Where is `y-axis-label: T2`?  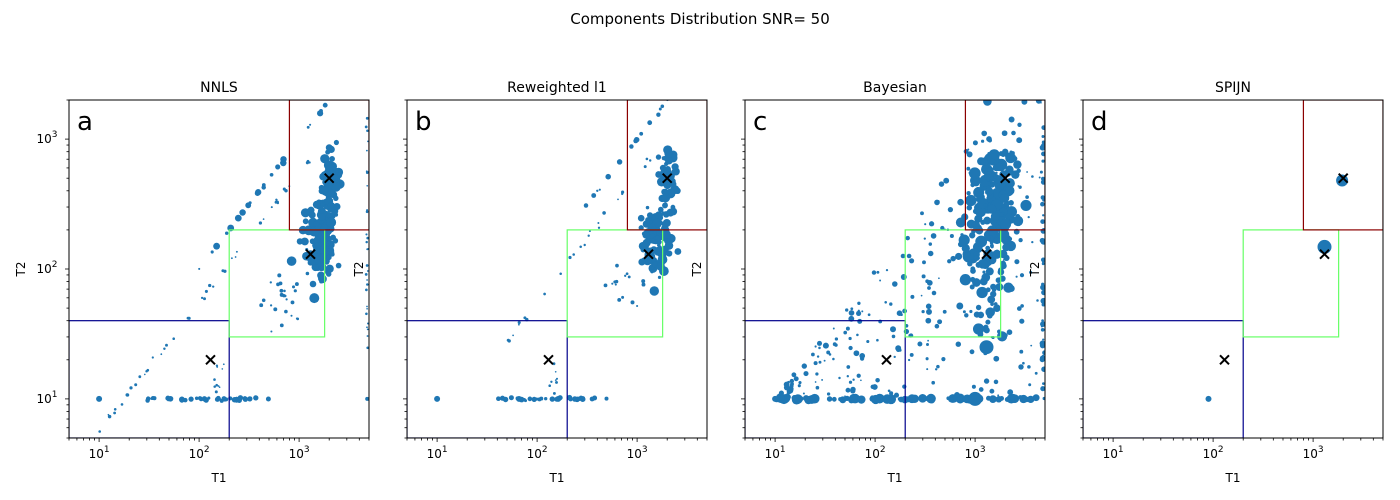 y-axis-label: T2 is located at coordinates (359, 270).